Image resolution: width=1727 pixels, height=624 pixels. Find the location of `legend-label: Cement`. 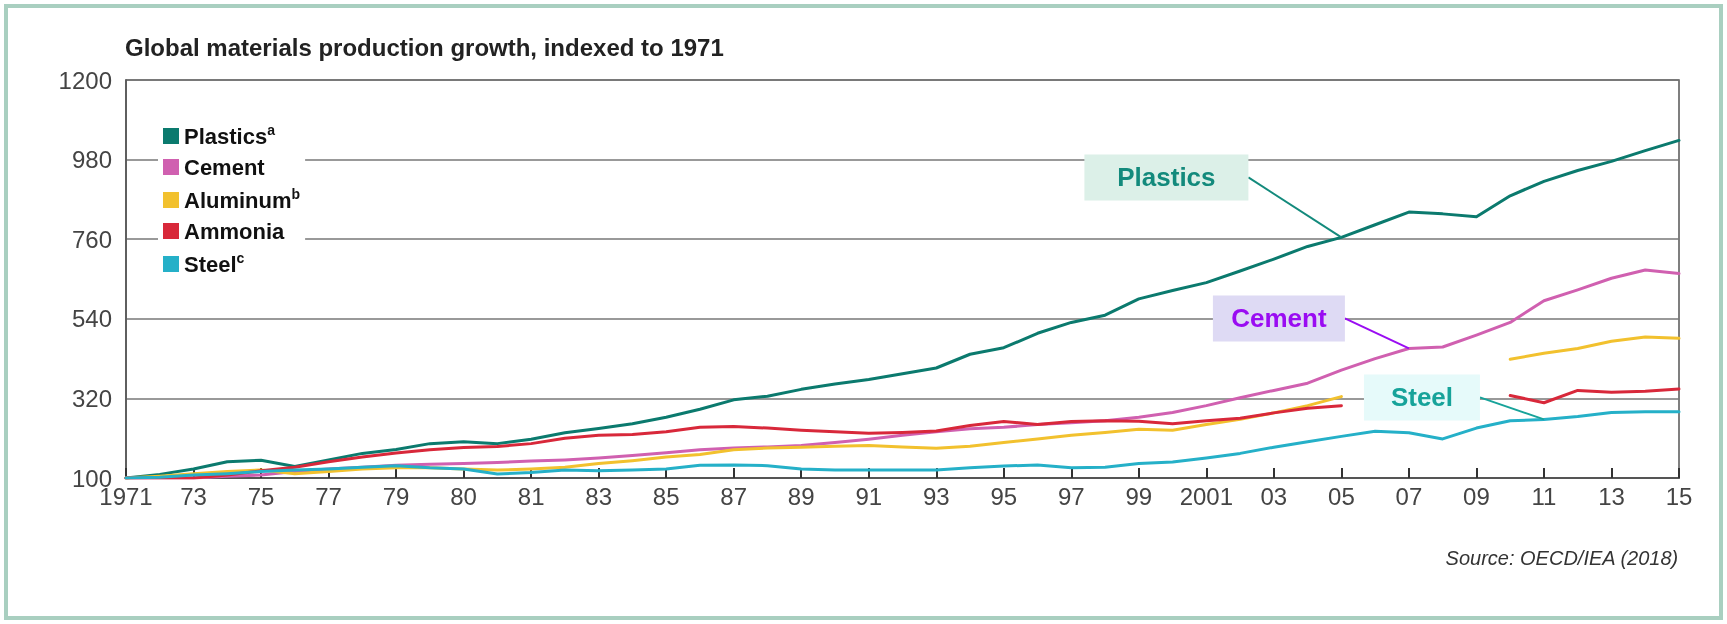

legend-label: Cement is located at coordinates (225, 167).